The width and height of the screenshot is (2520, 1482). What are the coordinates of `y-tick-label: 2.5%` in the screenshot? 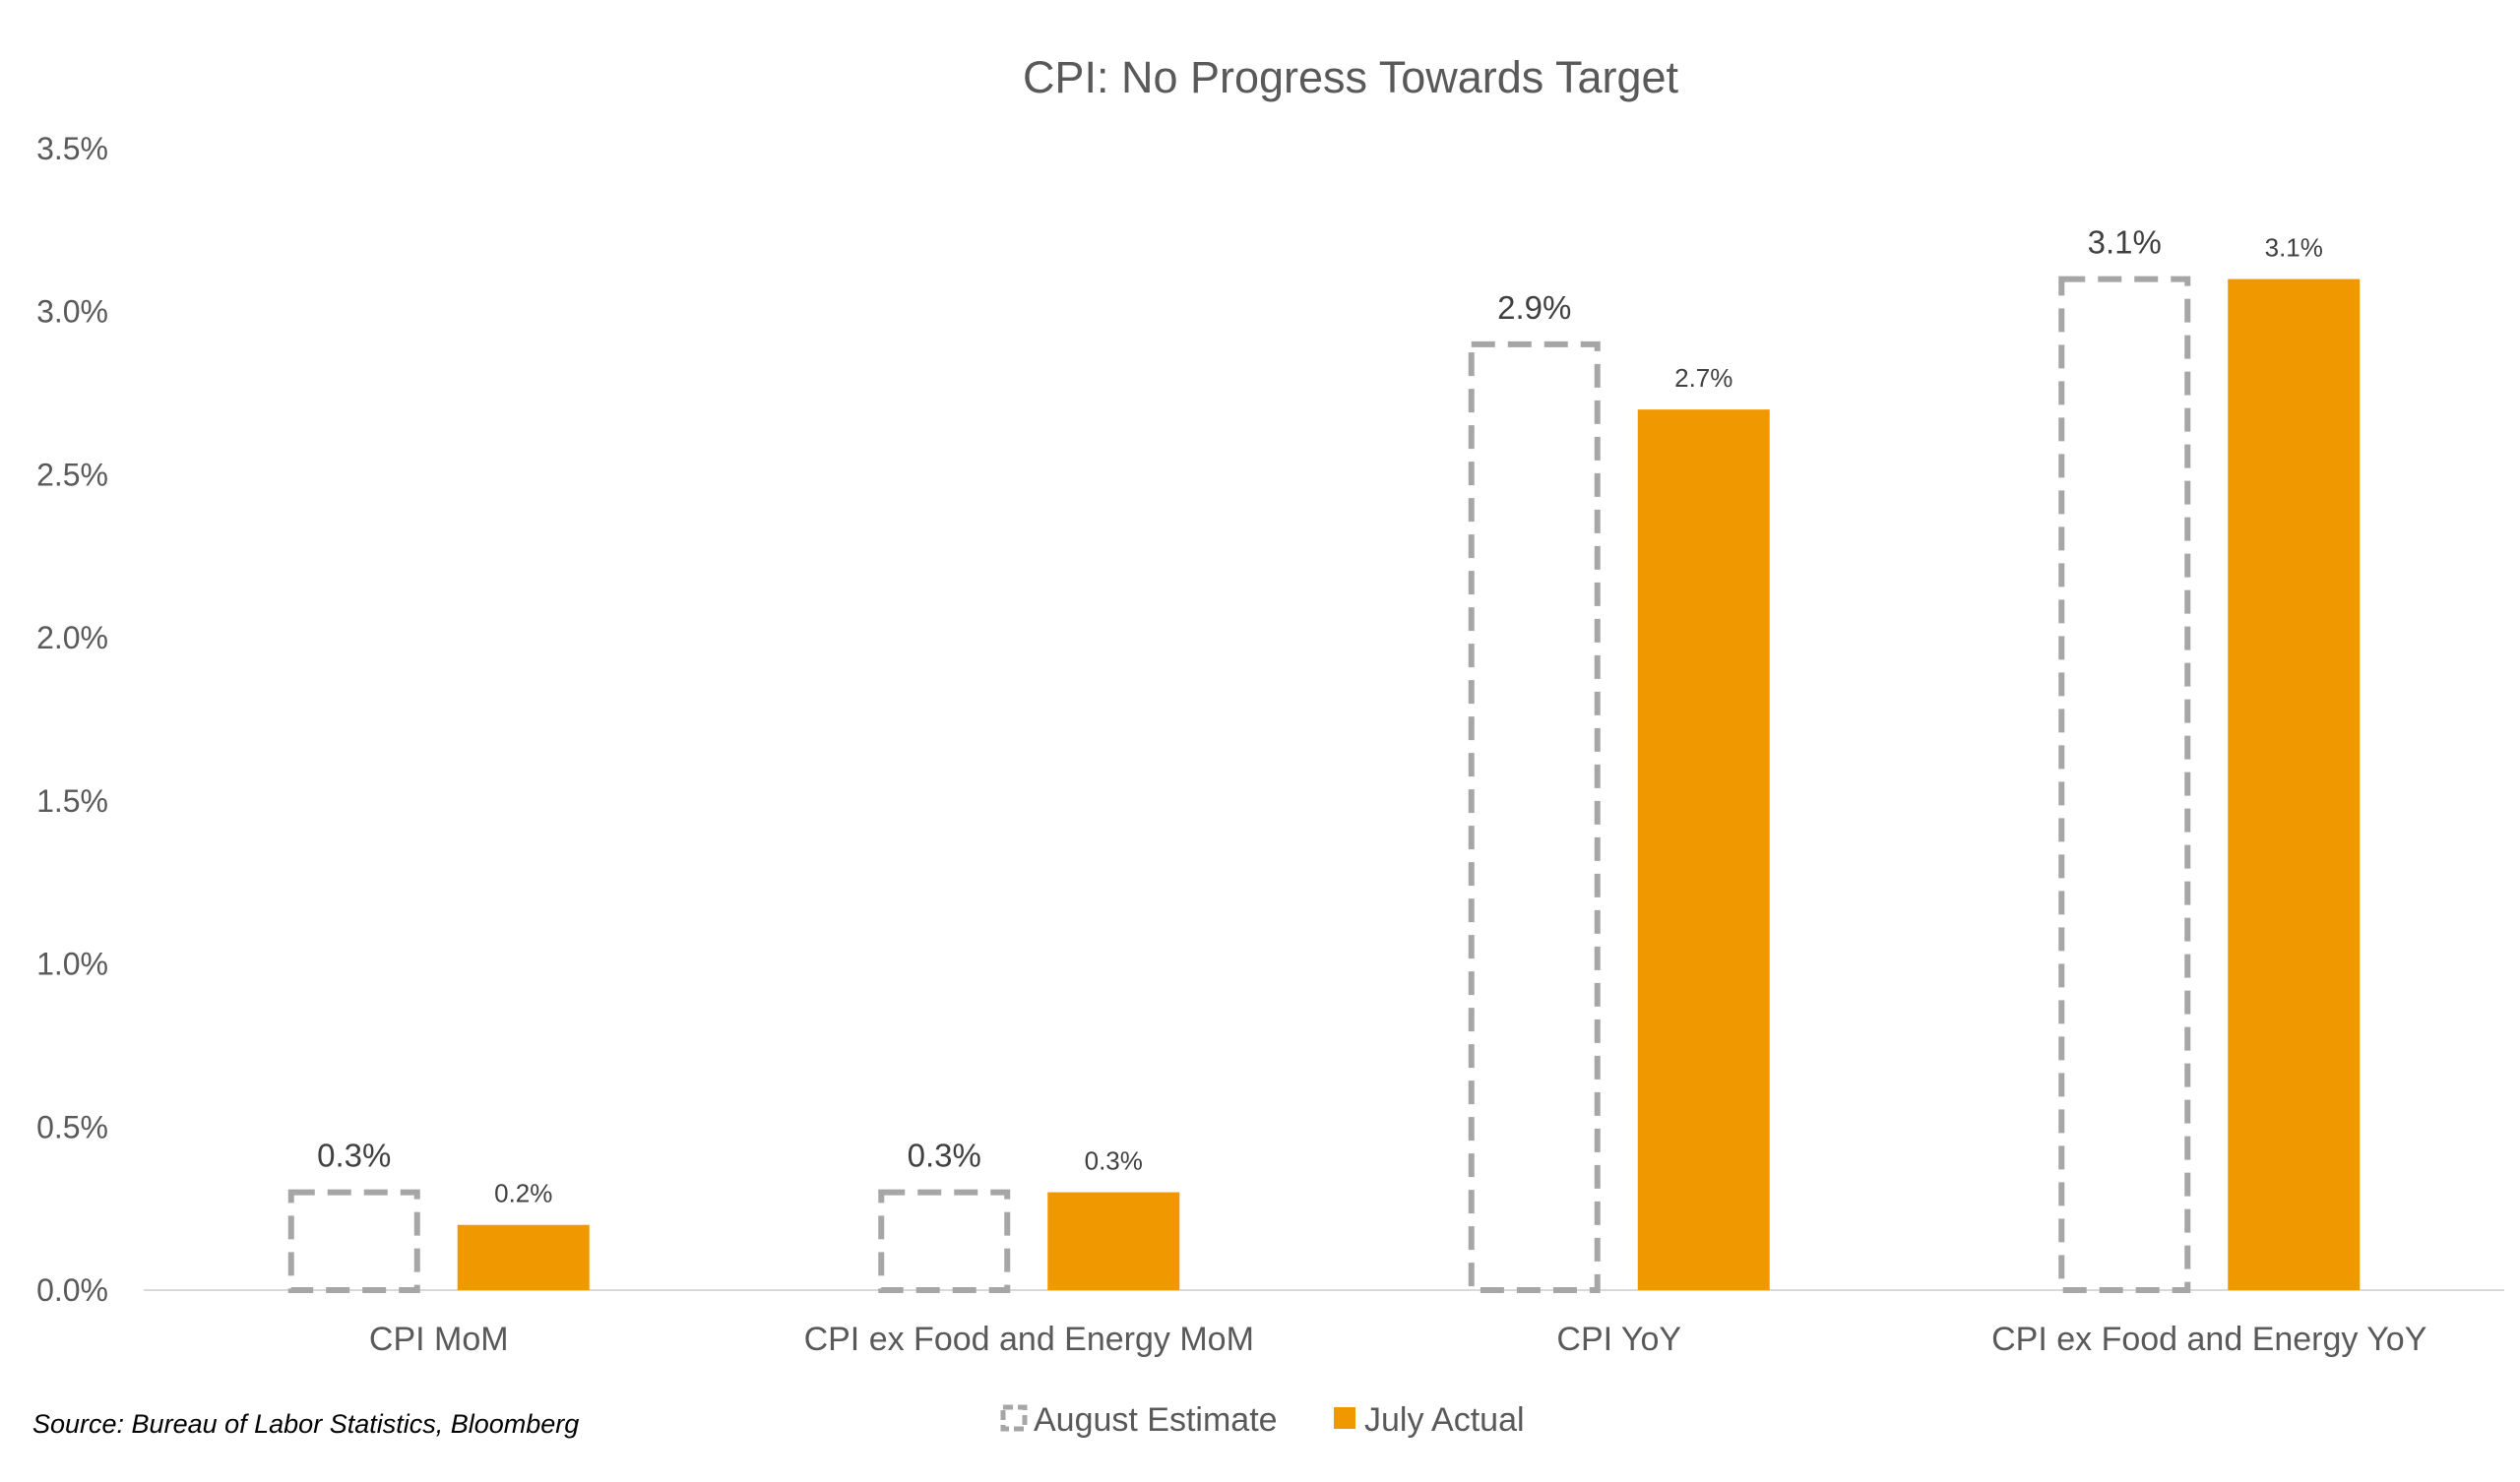 It's located at (72, 474).